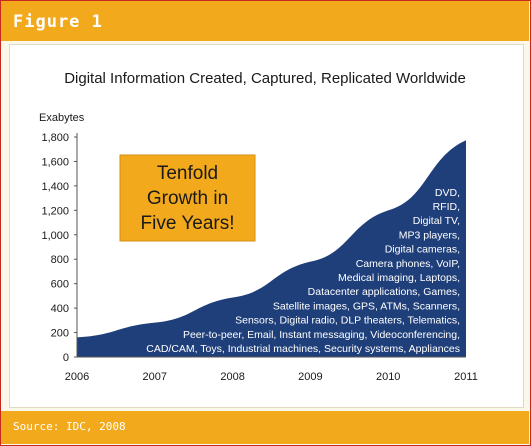 This screenshot has width=531, height=446. Describe the element at coordinates (60, 285) in the screenshot. I see `y-tick-label: 600` at that location.